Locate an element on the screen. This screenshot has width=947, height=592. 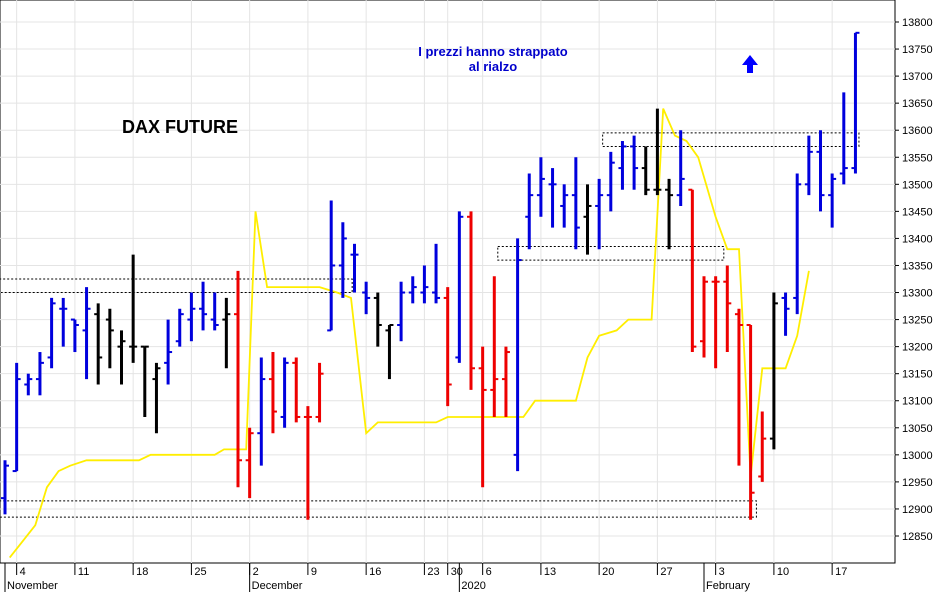
month-label: December is located at coordinates (277, 586).